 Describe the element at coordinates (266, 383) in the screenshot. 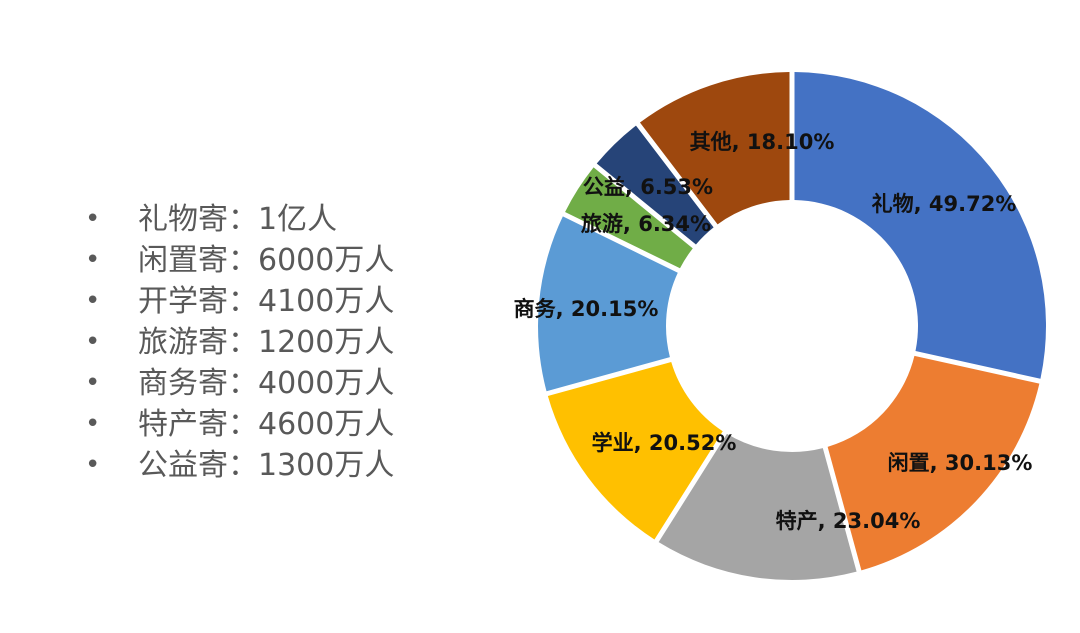

I see `bullet-text: 商务寄：4000万人` at that location.